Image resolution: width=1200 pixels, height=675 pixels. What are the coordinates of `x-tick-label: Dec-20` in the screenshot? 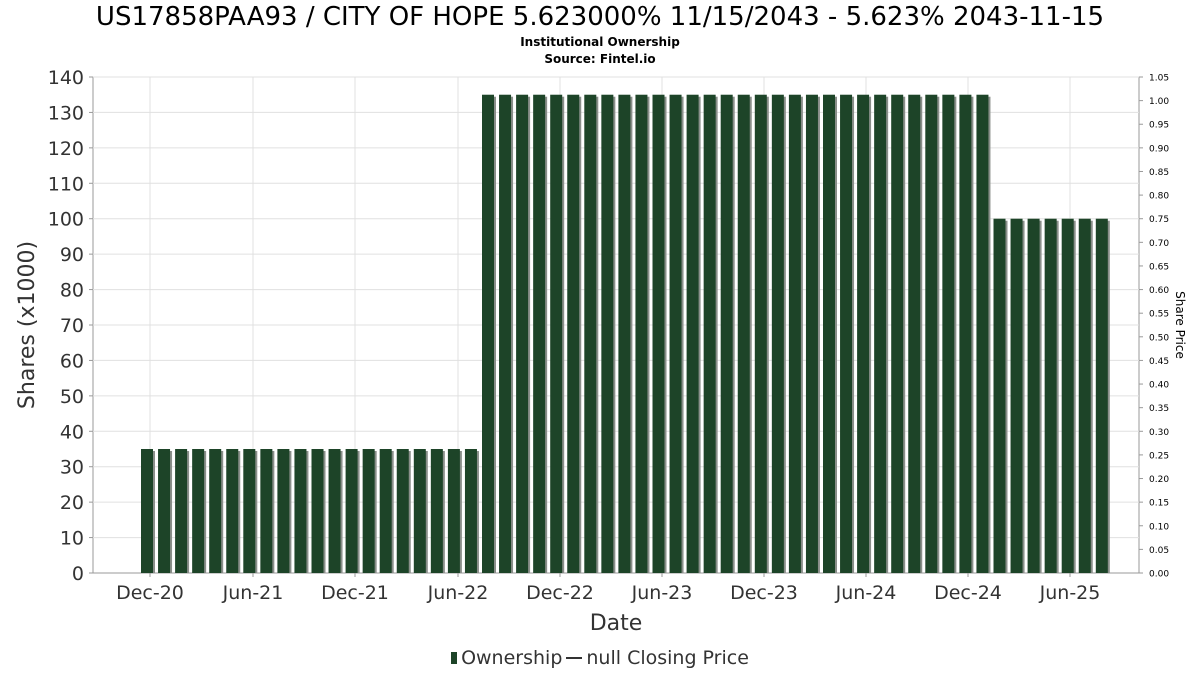 It's located at (150, 593).